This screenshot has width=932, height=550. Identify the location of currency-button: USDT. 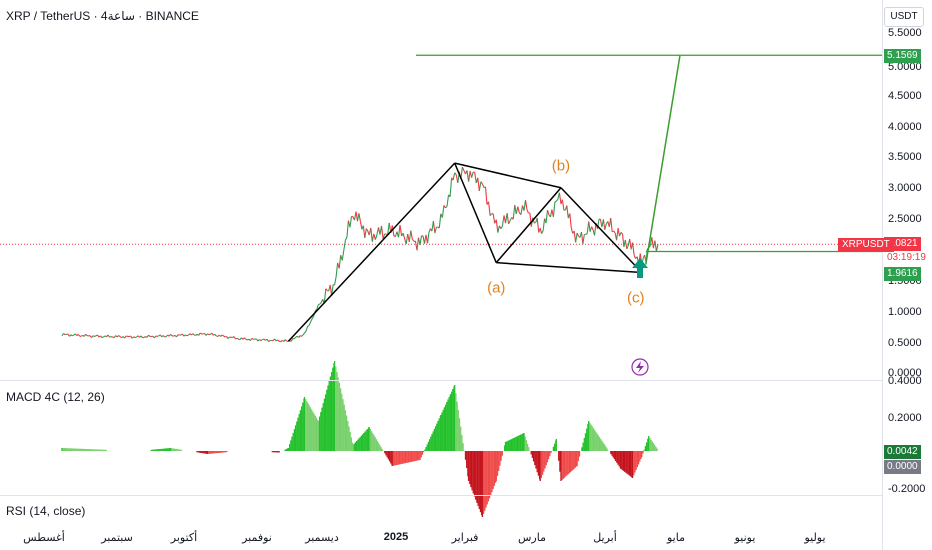
(904, 17).